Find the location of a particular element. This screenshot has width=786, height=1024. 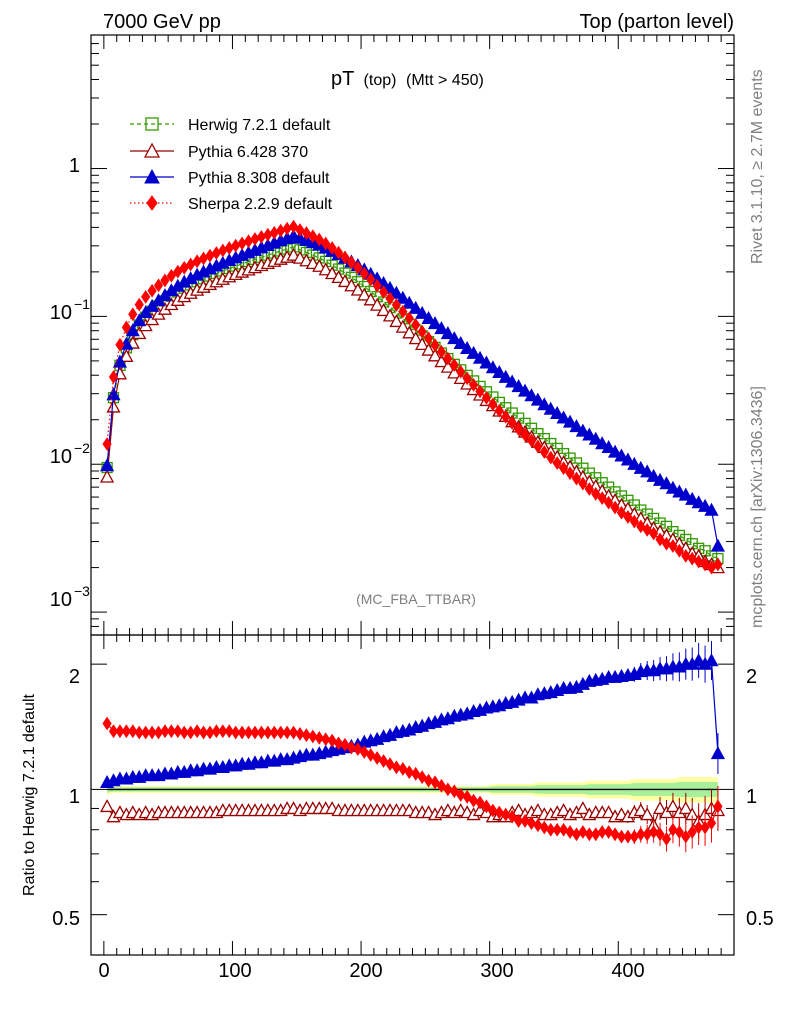

ratio-ytick-label-1-left: 1 is located at coordinates (74, 797).